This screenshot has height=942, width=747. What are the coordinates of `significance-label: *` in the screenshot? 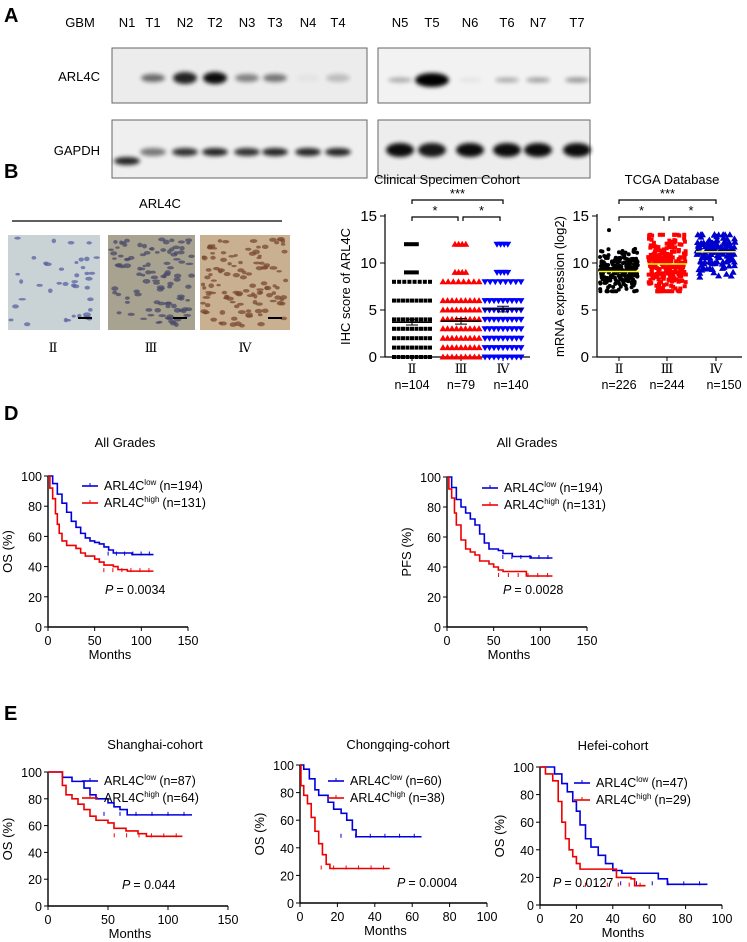 It's located at (641, 210).